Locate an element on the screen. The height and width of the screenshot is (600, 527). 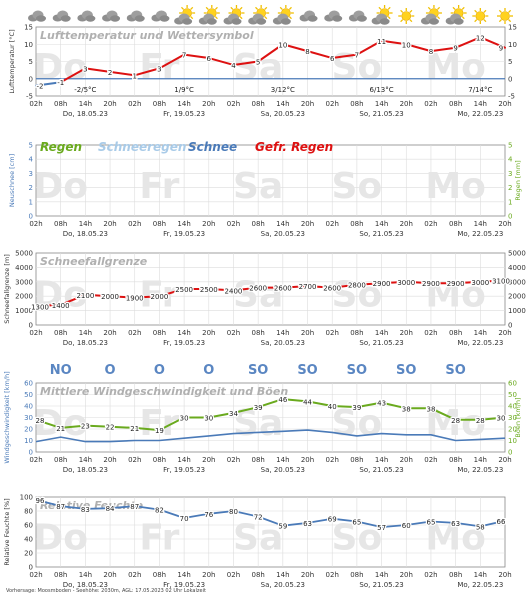
temp-y-tick: 5 is located at coordinates (31, 62).